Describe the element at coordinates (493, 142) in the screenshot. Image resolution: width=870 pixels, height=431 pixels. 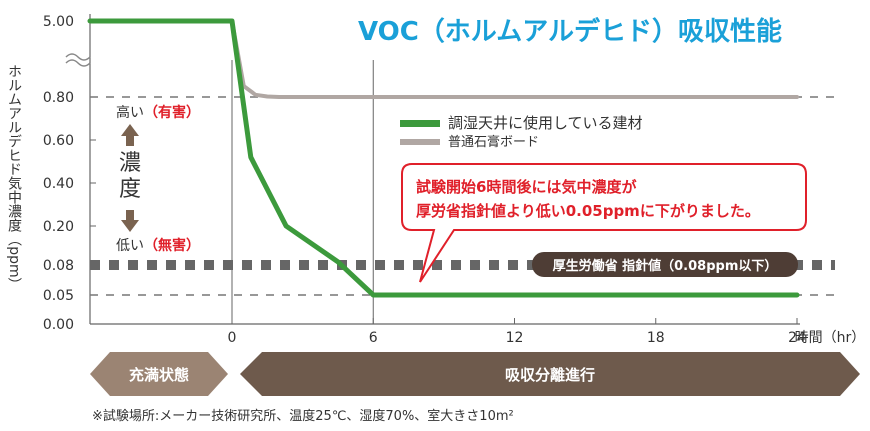
I see `legend-label-gray: 普通石膏ボード` at that location.